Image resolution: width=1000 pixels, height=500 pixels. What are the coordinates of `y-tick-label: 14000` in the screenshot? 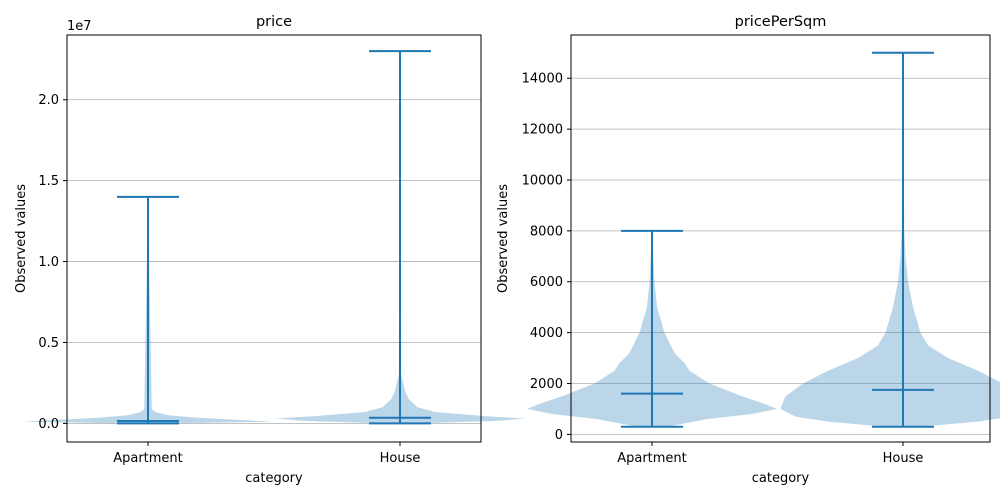 It's located at (542, 79).